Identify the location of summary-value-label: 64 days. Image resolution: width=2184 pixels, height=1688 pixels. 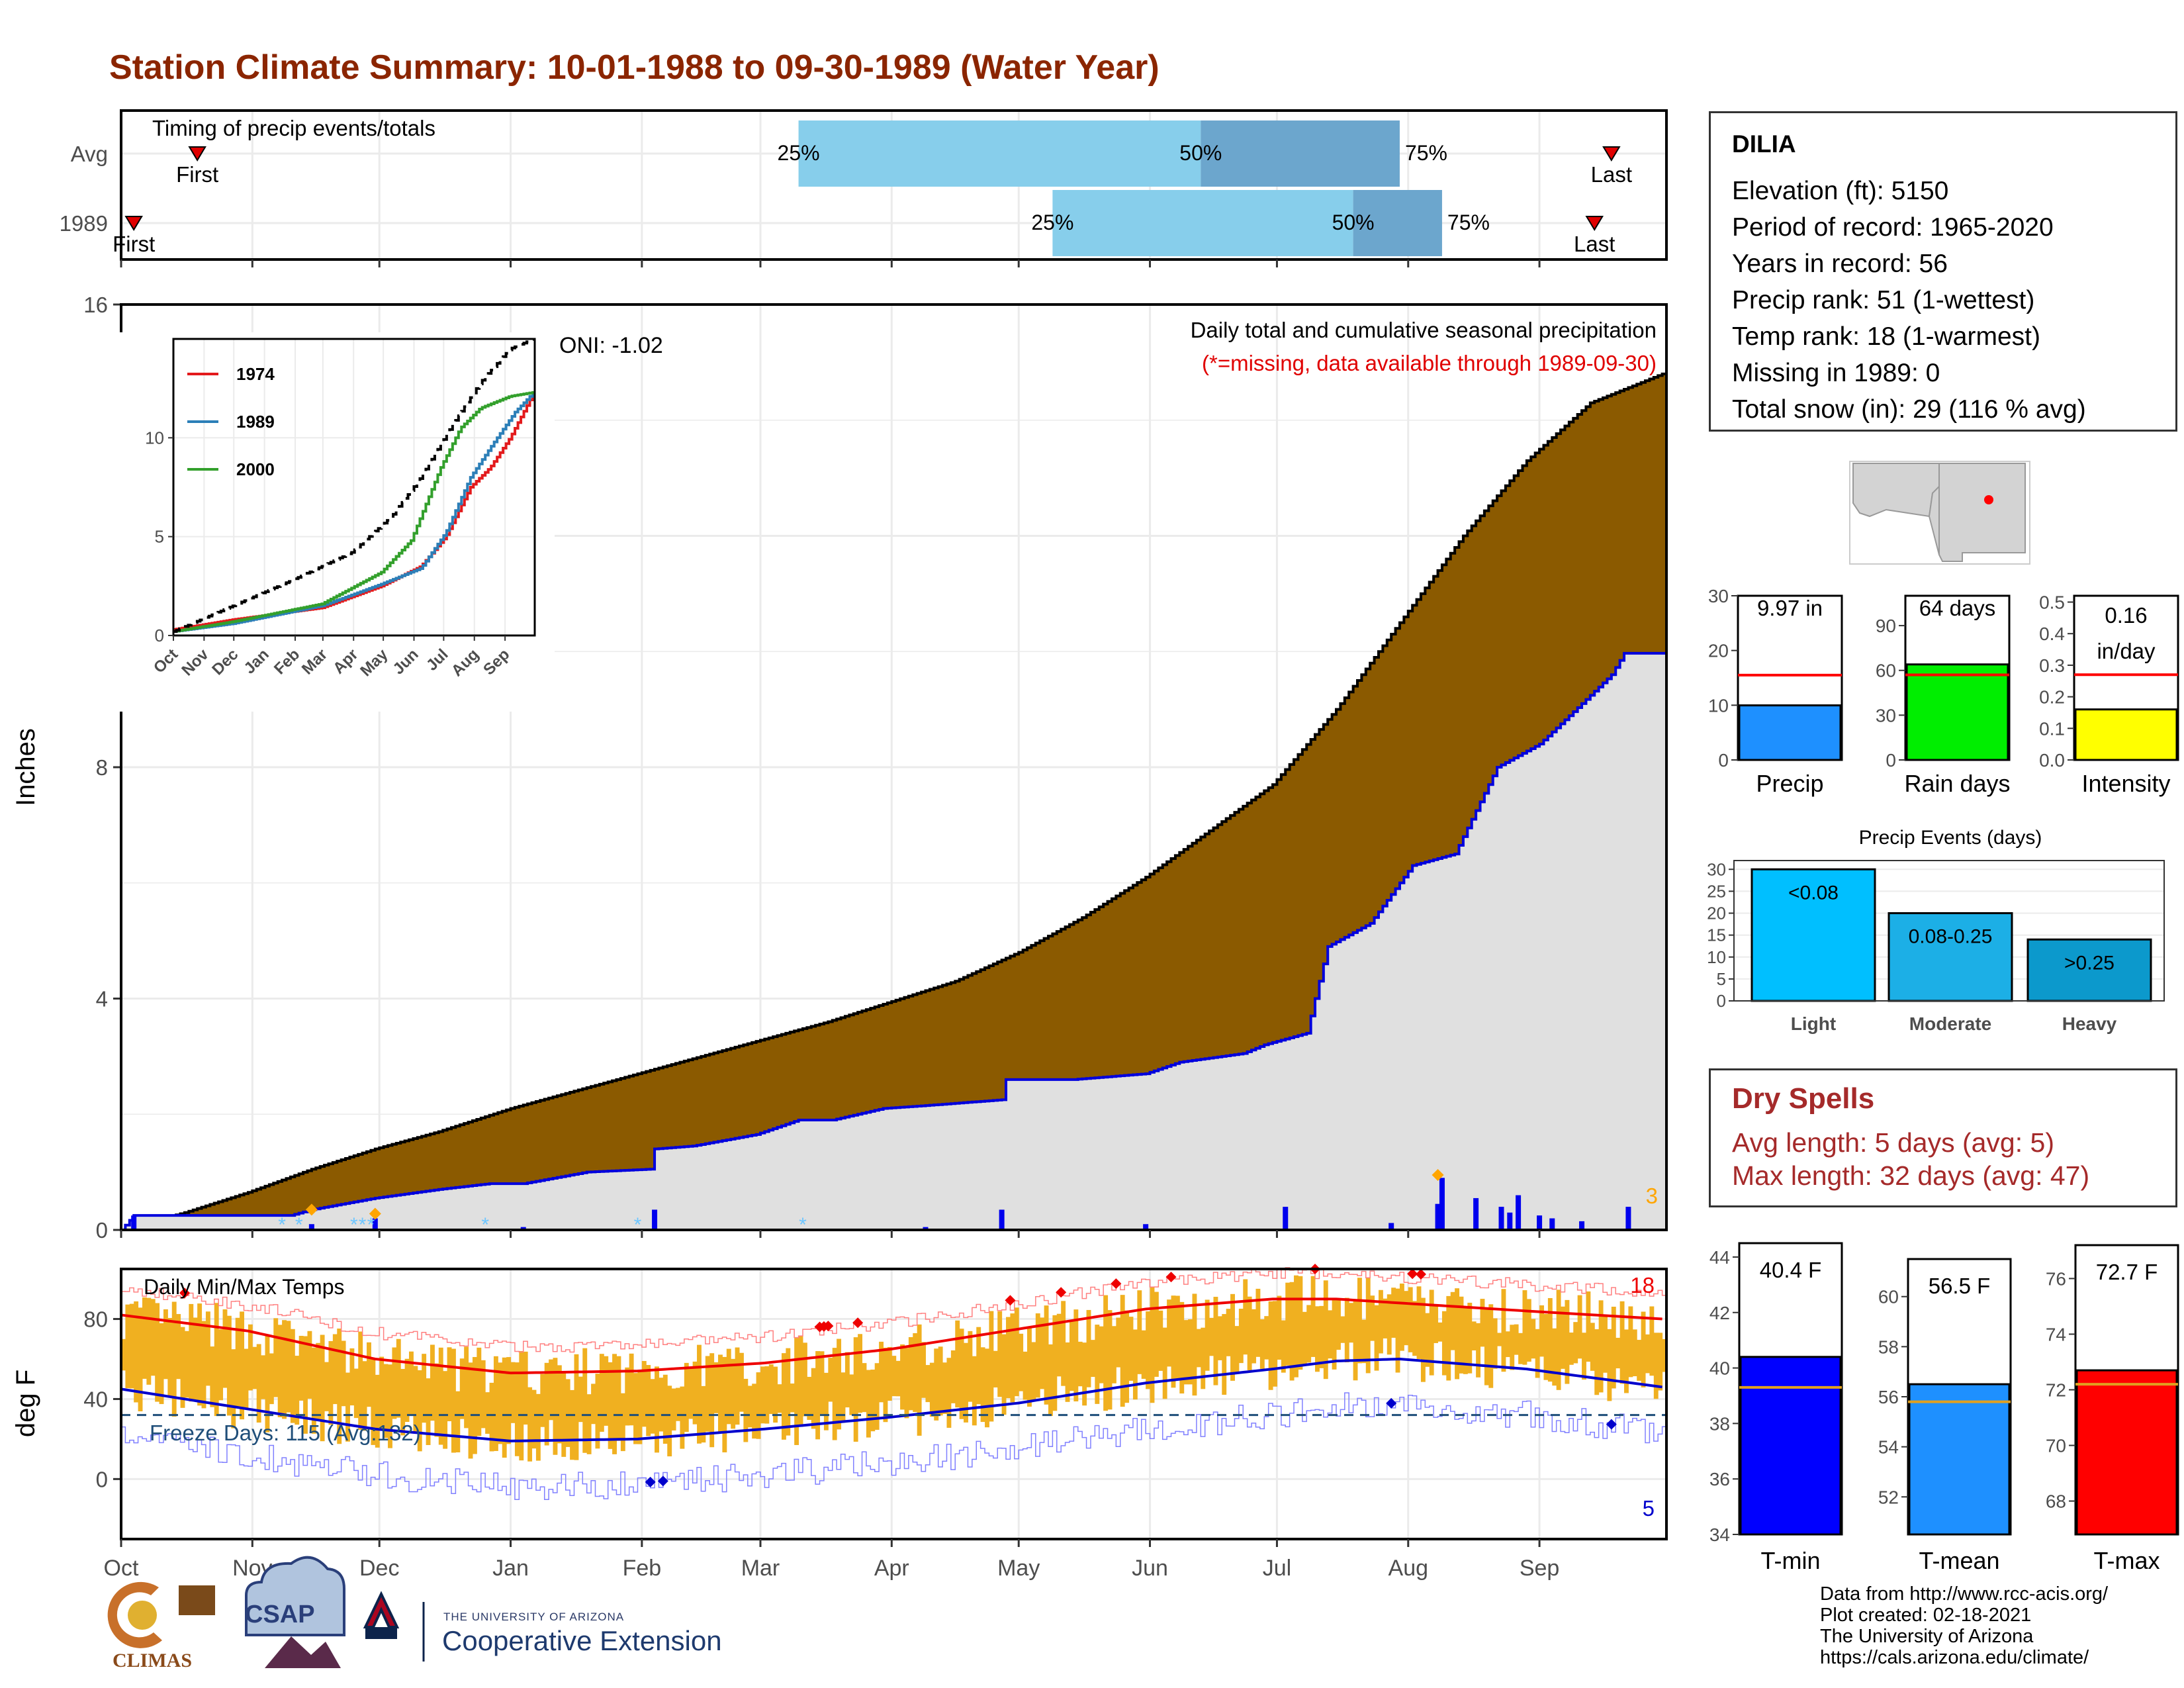
(1957, 608).